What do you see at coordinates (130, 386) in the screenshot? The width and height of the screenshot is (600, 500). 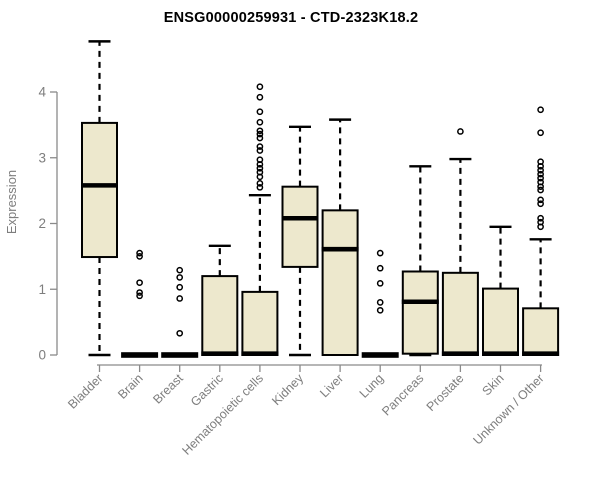 I see `x-tick-label: Brain` at bounding box center [130, 386].